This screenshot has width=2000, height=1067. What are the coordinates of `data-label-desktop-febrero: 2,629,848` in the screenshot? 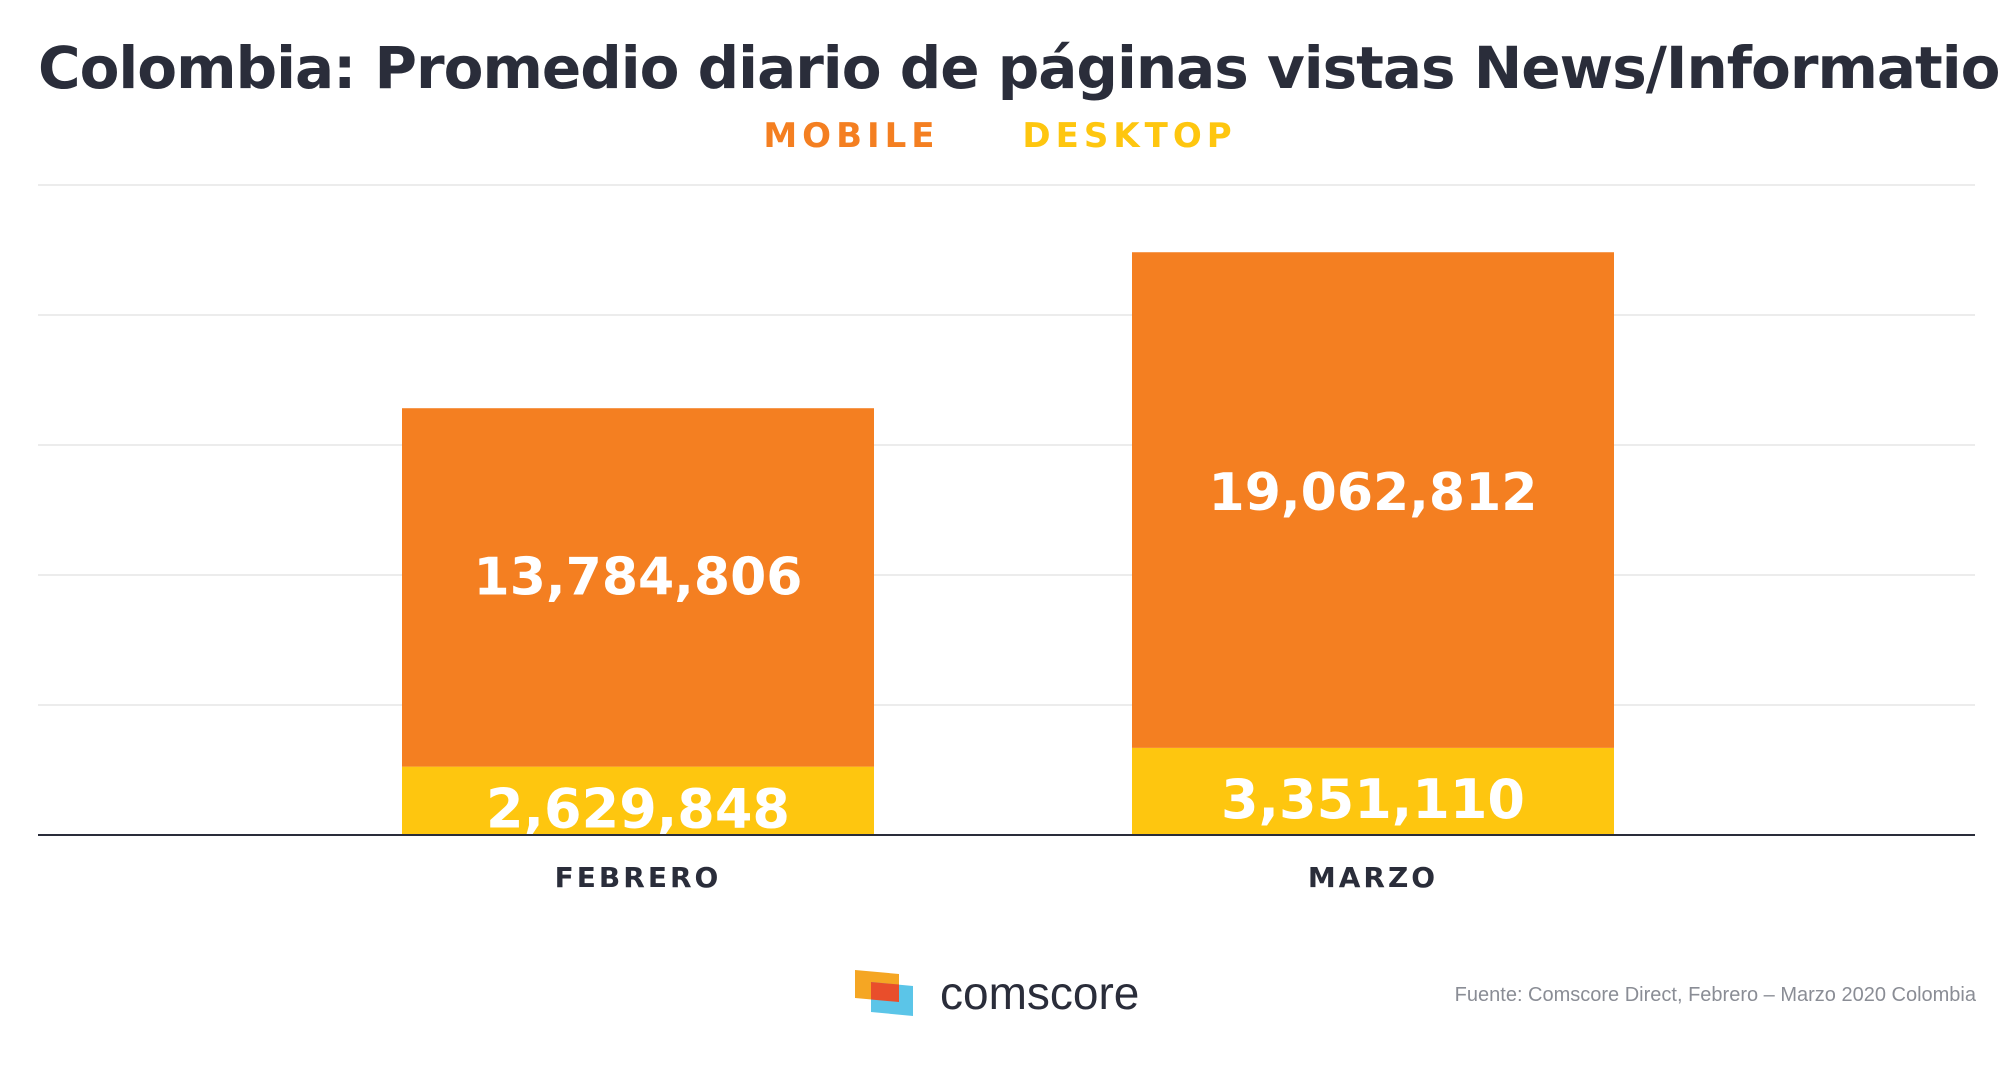 It's located at (638, 808).